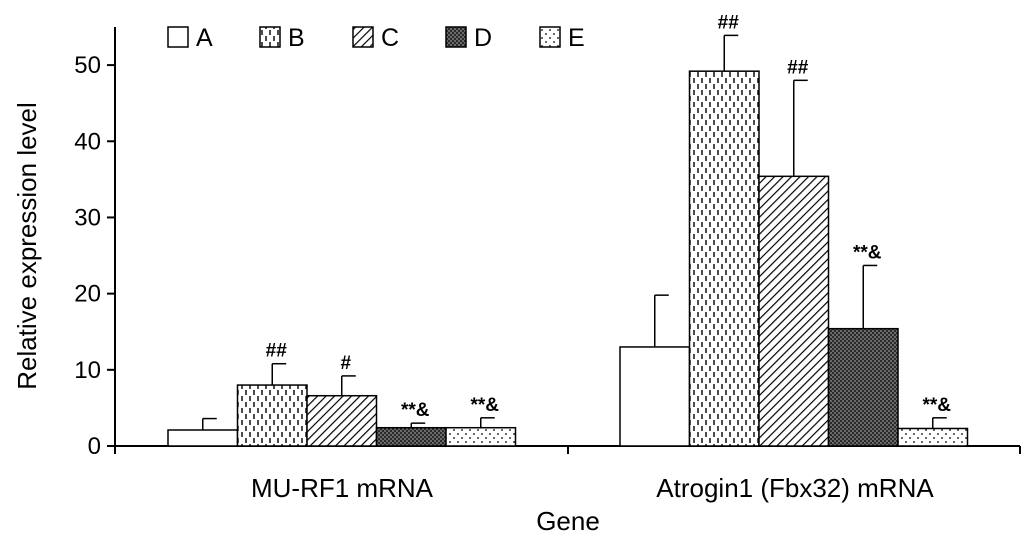 The image size is (1034, 546). I want to click on legend-swatch-D, so click(456, 37).